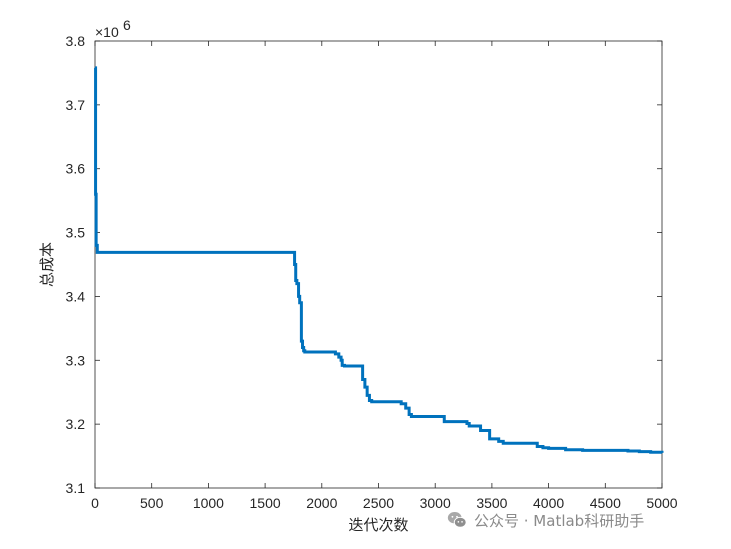 This screenshot has width=731, height=549. What do you see at coordinates (107, 32) in the screenshot?
I see `y-axis-multiplier: ×10` at bounding box center [107, 32].